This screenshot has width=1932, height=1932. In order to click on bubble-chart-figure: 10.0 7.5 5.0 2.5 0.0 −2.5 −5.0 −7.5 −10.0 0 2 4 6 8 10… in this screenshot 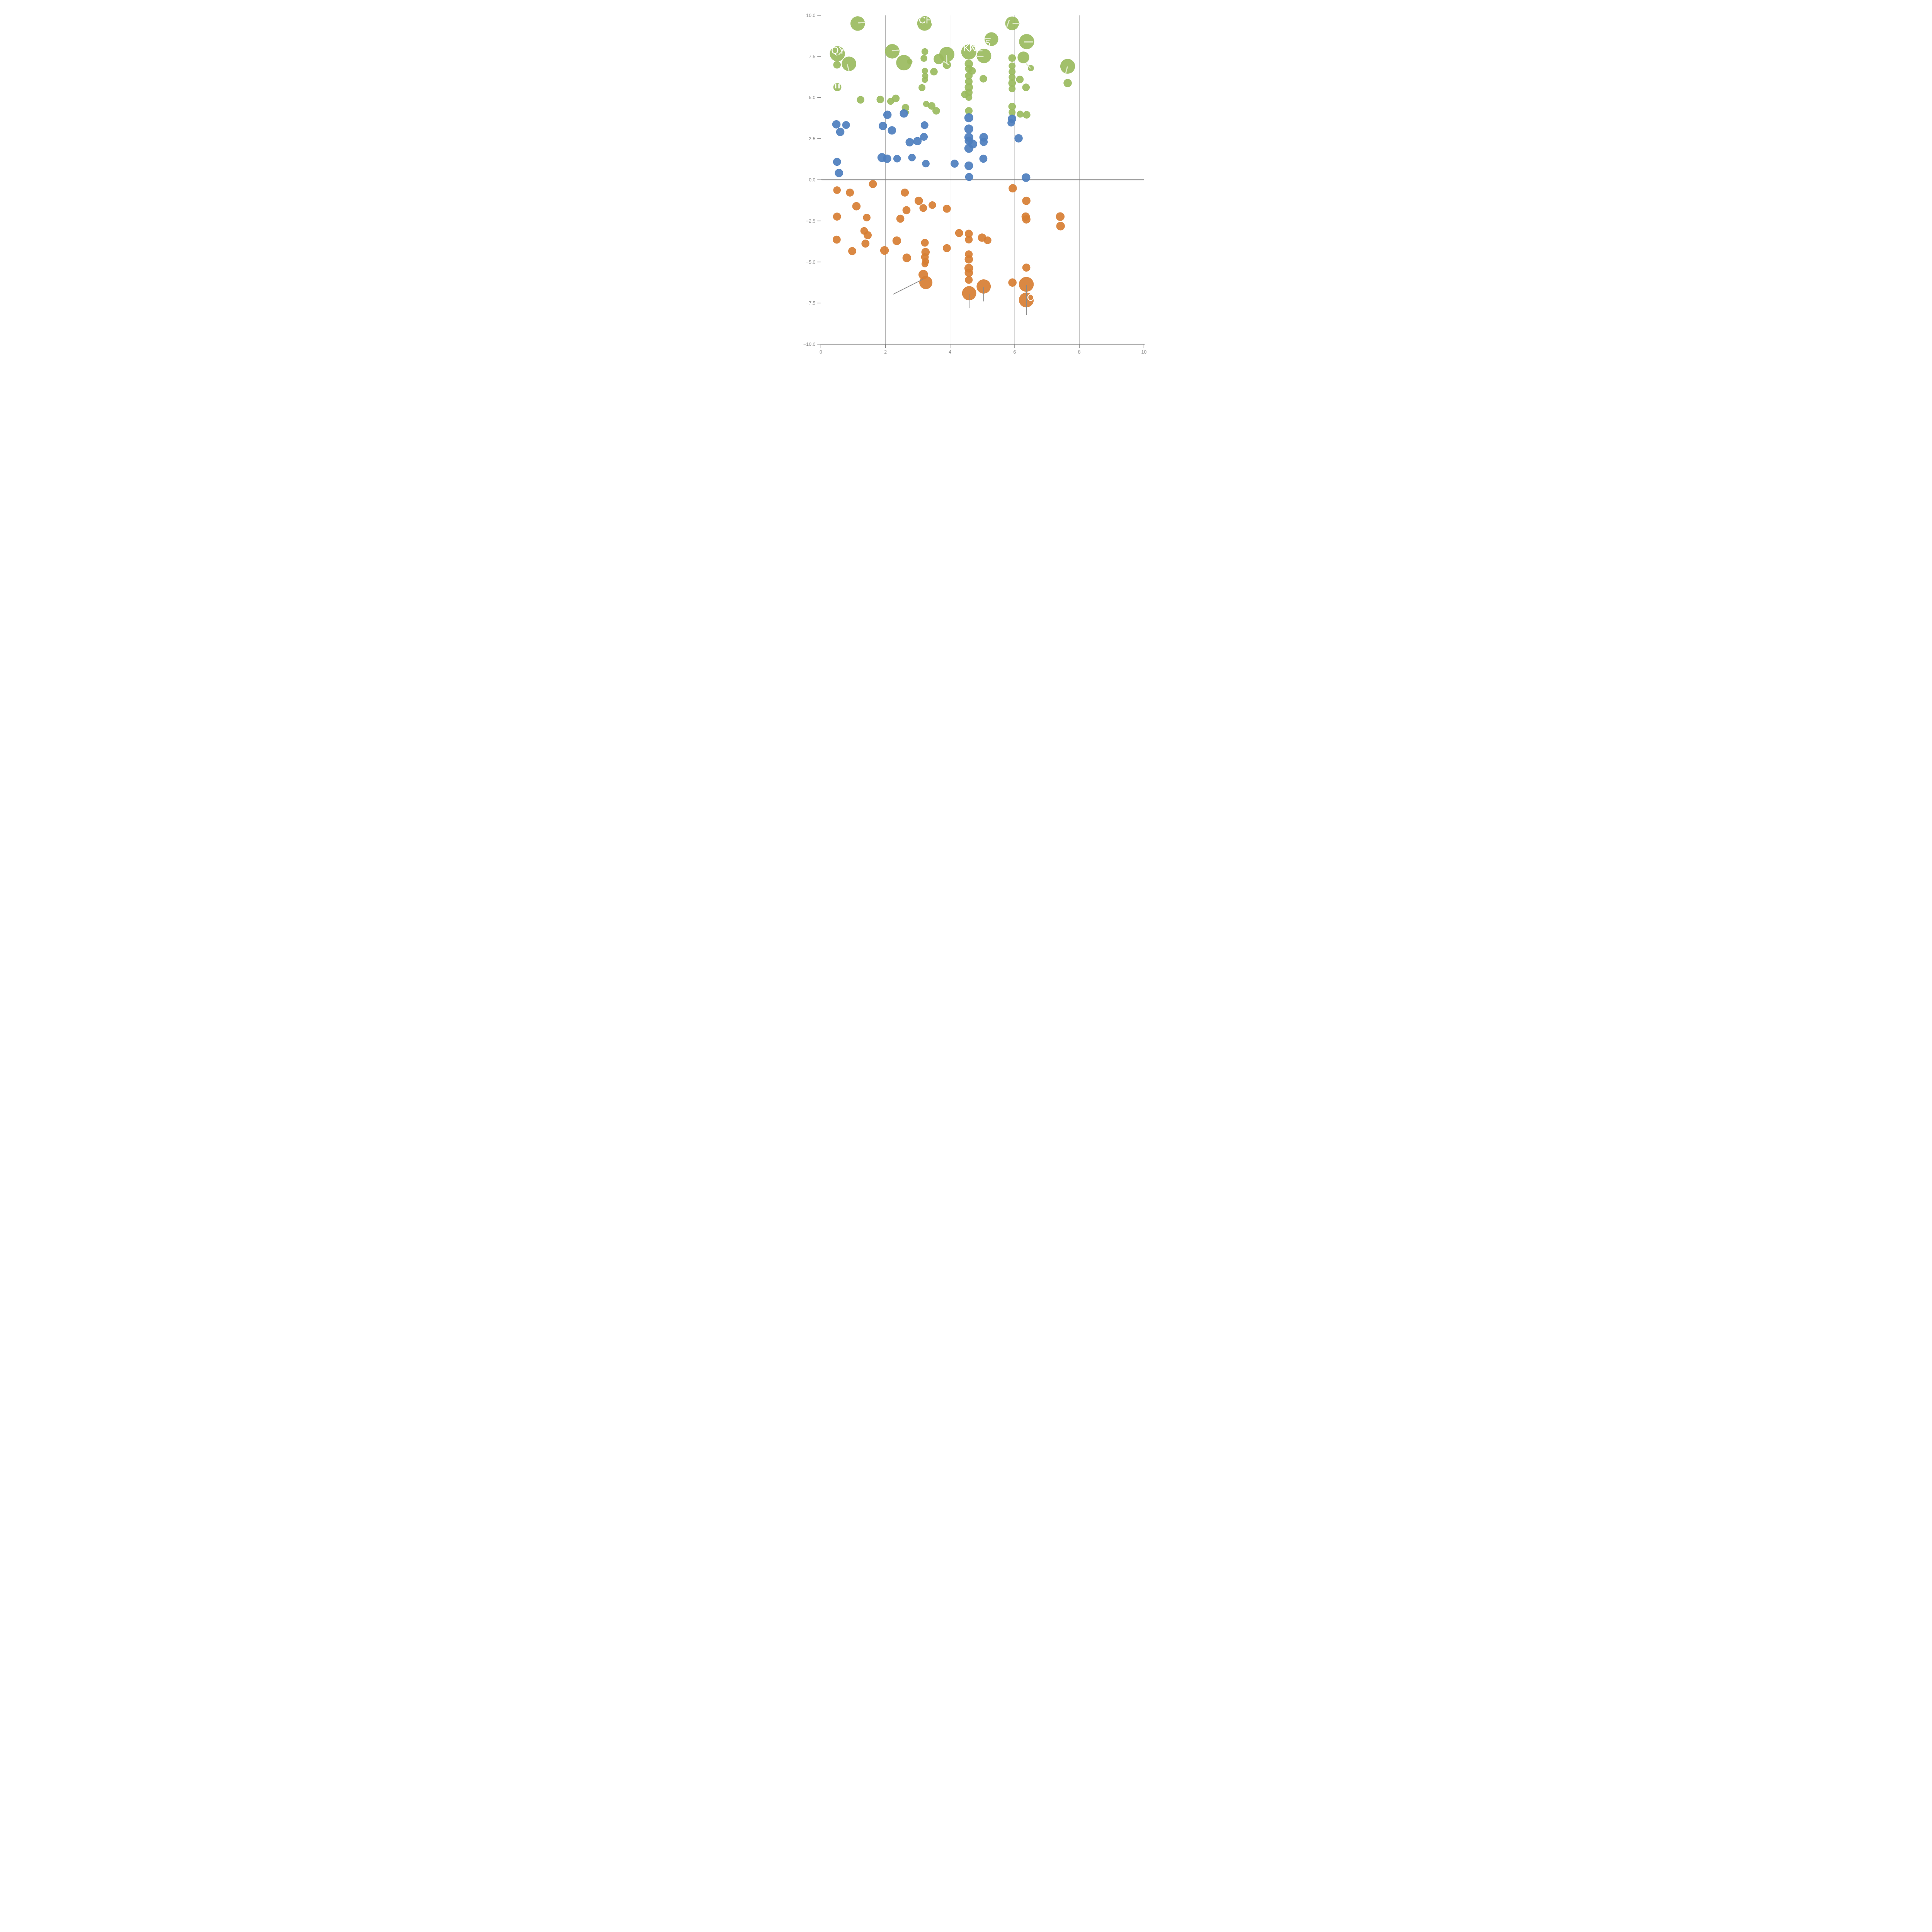, I will do `click(966, 193)`.